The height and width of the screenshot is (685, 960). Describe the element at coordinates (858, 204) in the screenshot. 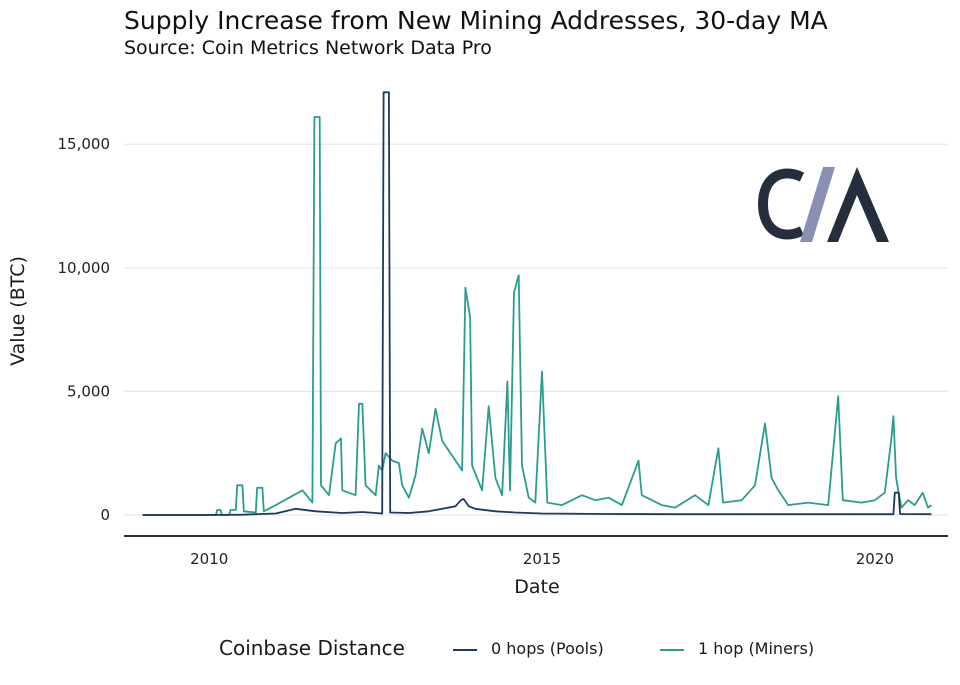

I see `logo-m-shape` at that location.